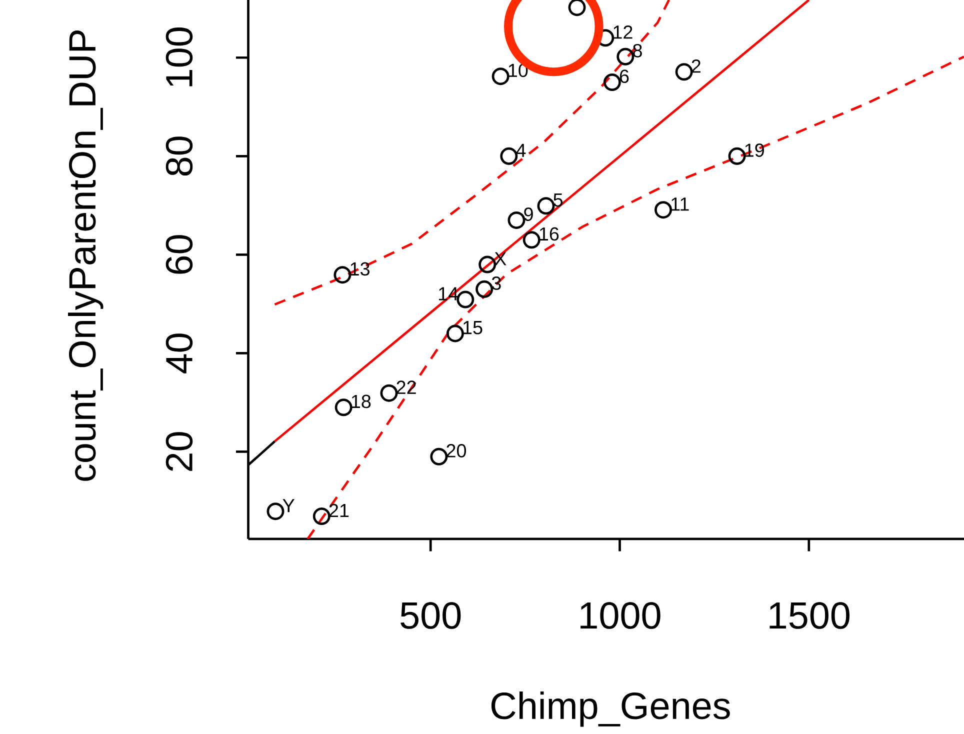  I want to click on annotation: 5, so click(558, 200).